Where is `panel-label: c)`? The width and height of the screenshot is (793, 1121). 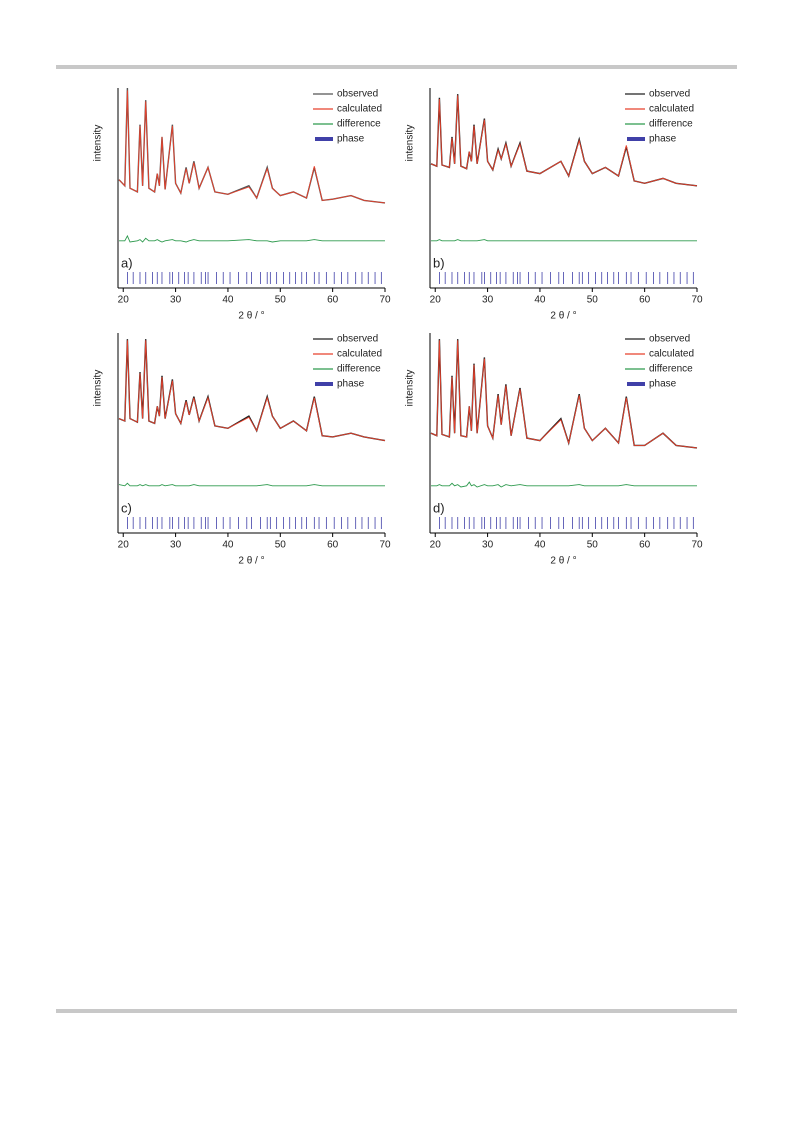 panel-label: c) is located at coordinates (126, 507).